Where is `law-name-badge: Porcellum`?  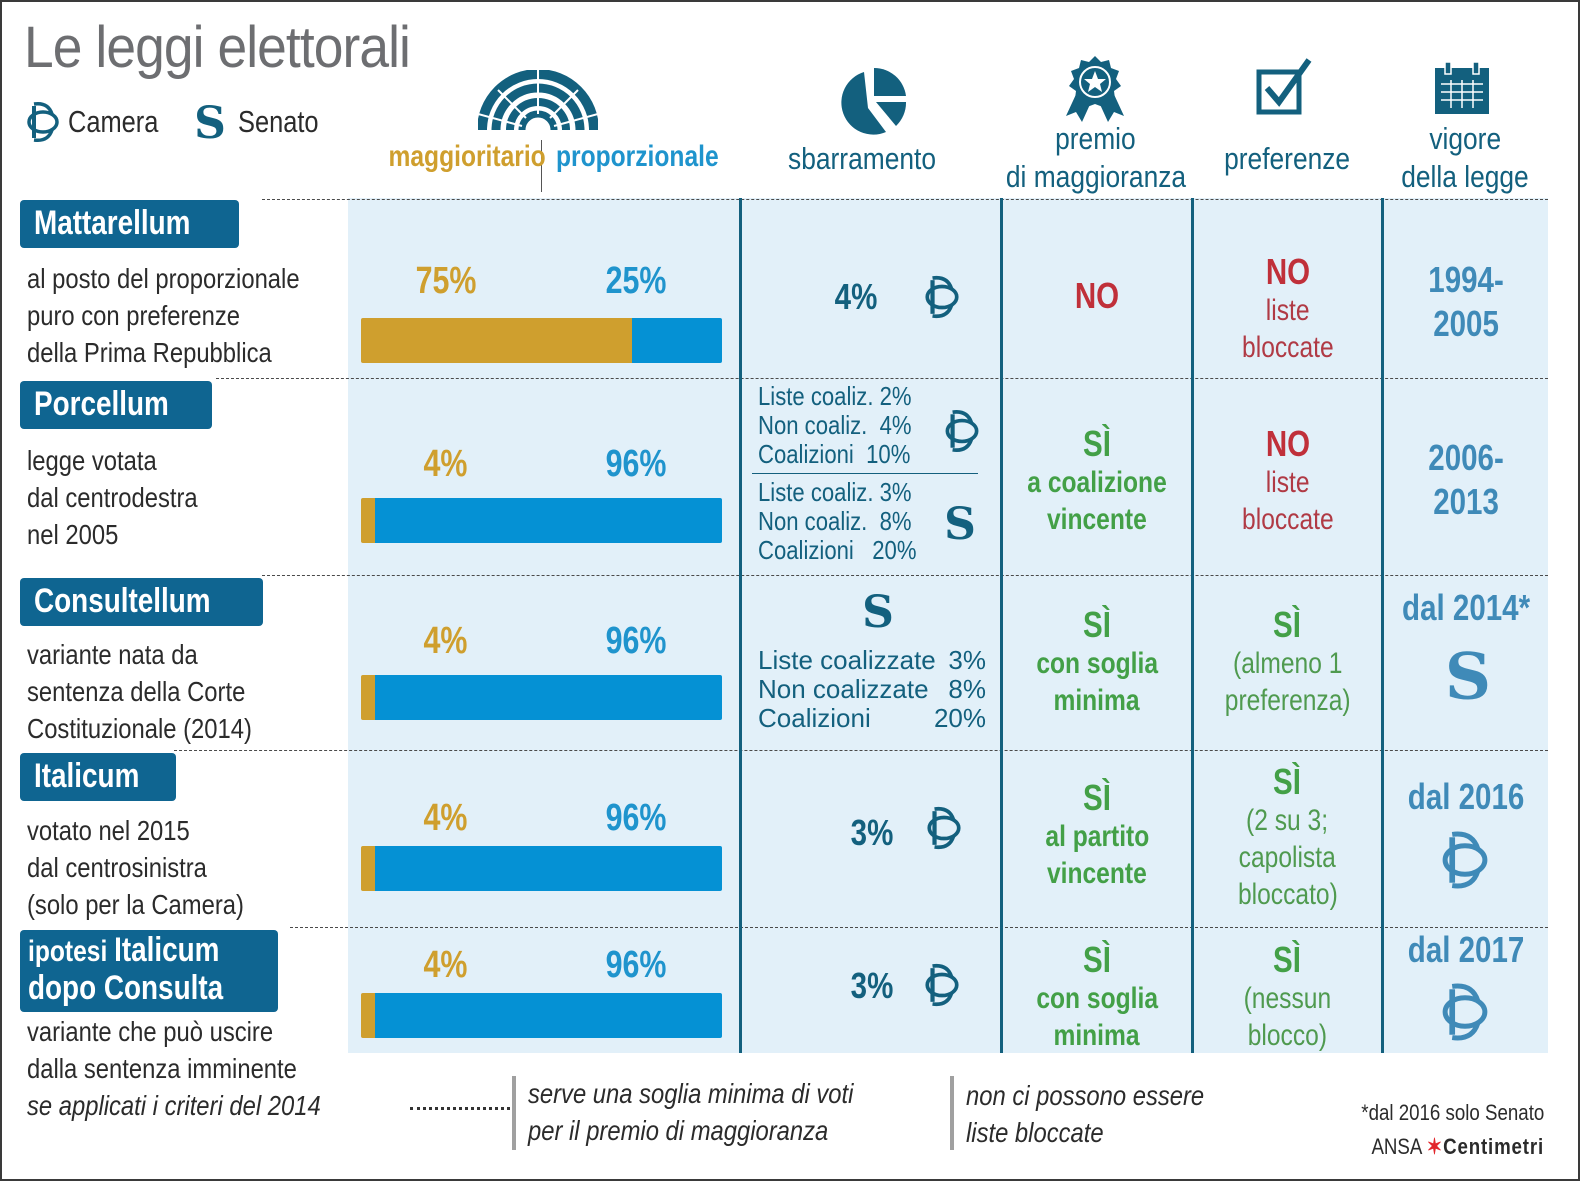
law-name-badge: Porcellum is located at coordinates (116, 405).